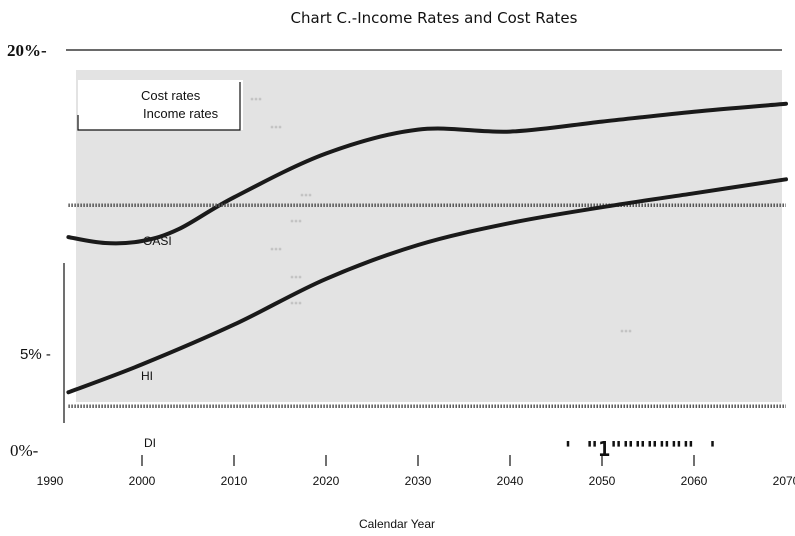 Image resolution: width=795 pixels, height=536 pixels. I want to click on legend-cost-rates: Cost rates, so click(171, 95).